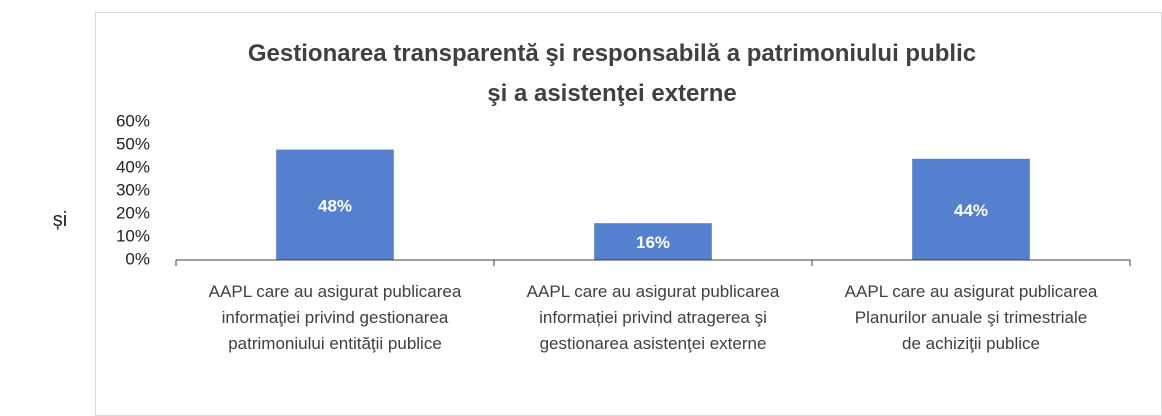 This screenshot has width=1162, height=416. Describe the element at coordinates (133, 120) in the screenshot. I see `y-tick-label: 60%` at that location.